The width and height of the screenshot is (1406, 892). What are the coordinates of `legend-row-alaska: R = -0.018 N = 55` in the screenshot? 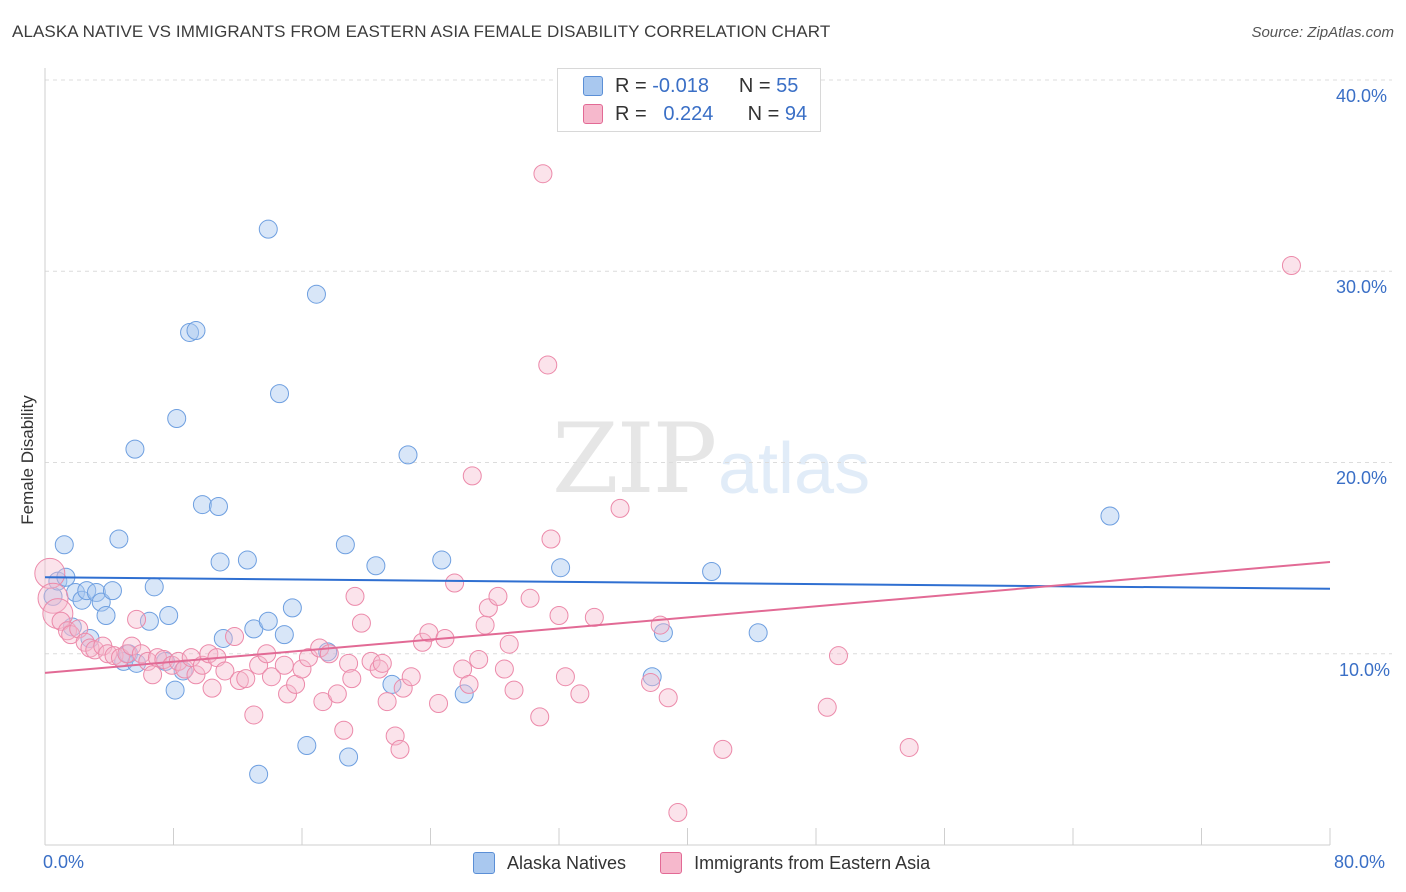 It's located at (690, 86).